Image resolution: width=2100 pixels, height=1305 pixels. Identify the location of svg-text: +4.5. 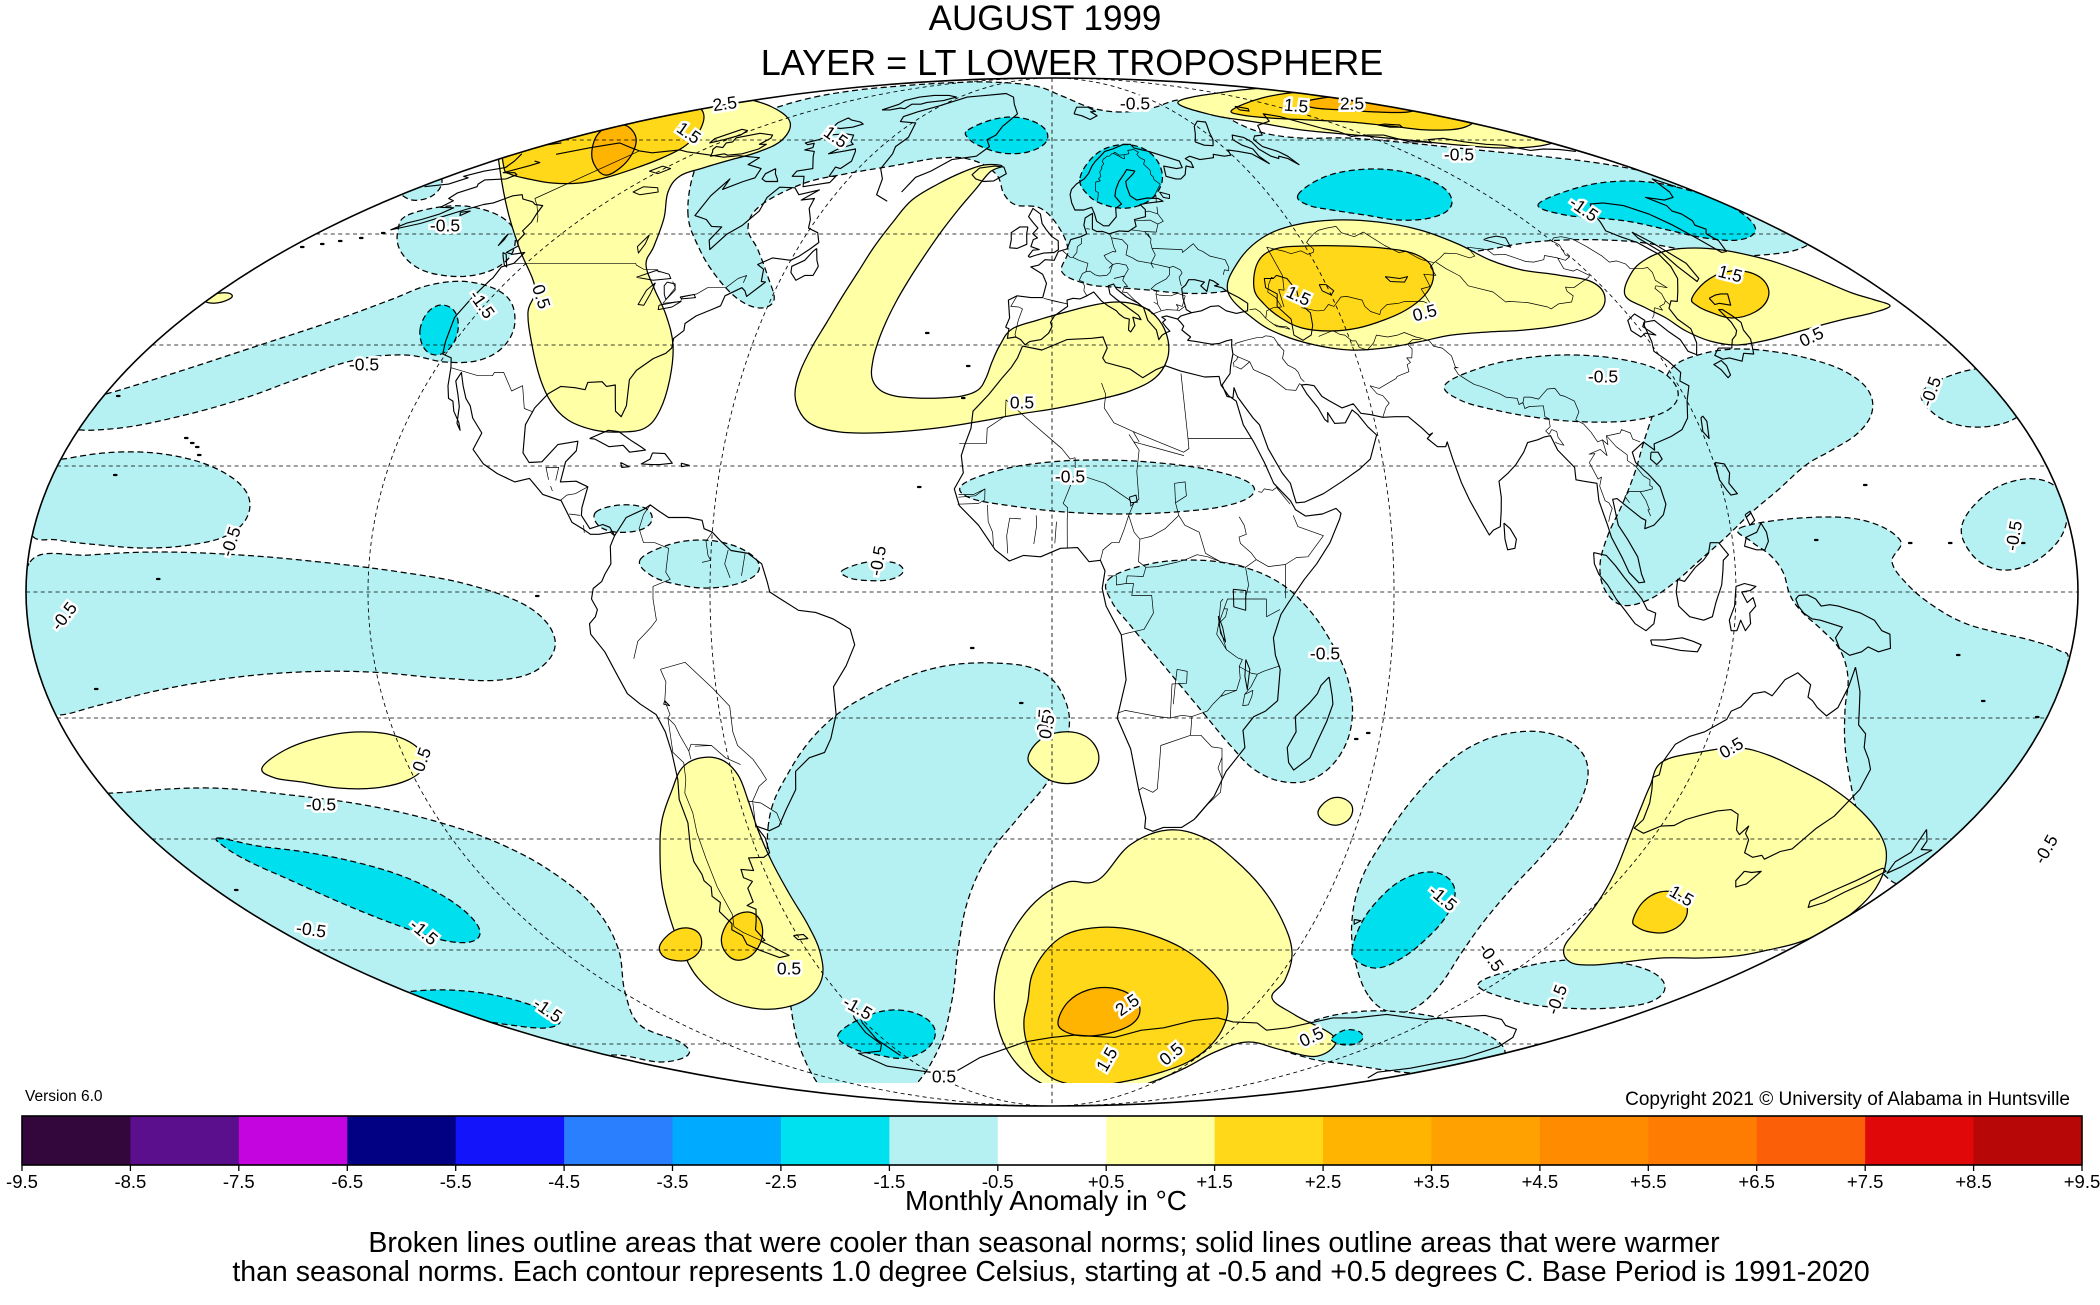
(1540, 1181).